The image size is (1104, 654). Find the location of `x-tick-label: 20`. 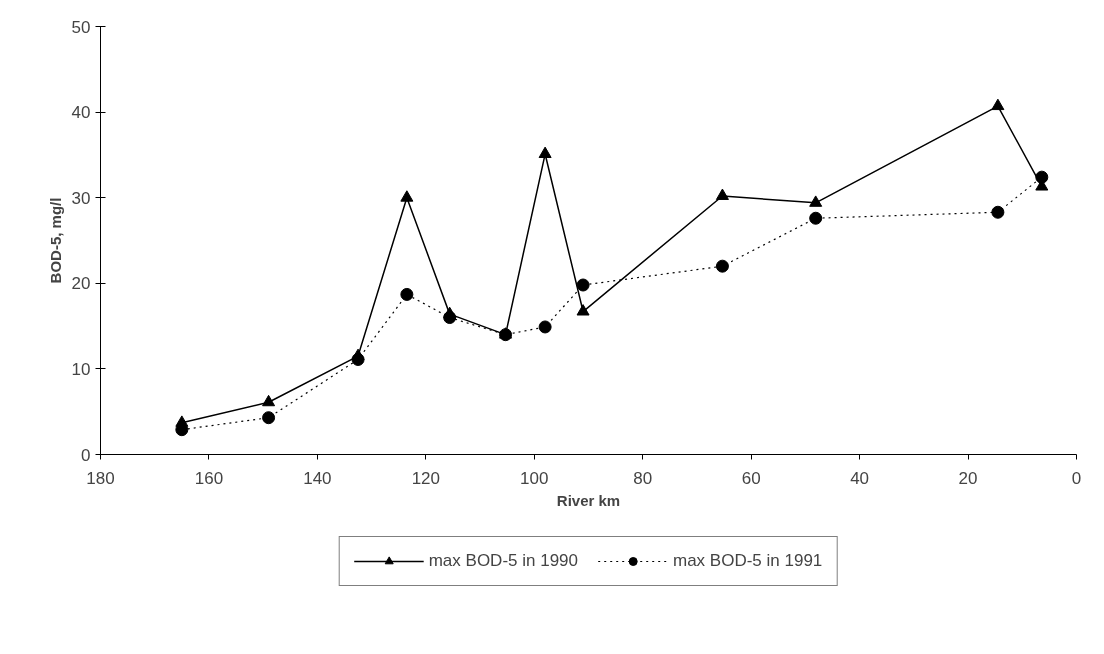

x-tick-label: 20 is located at coordinates (968, 478).